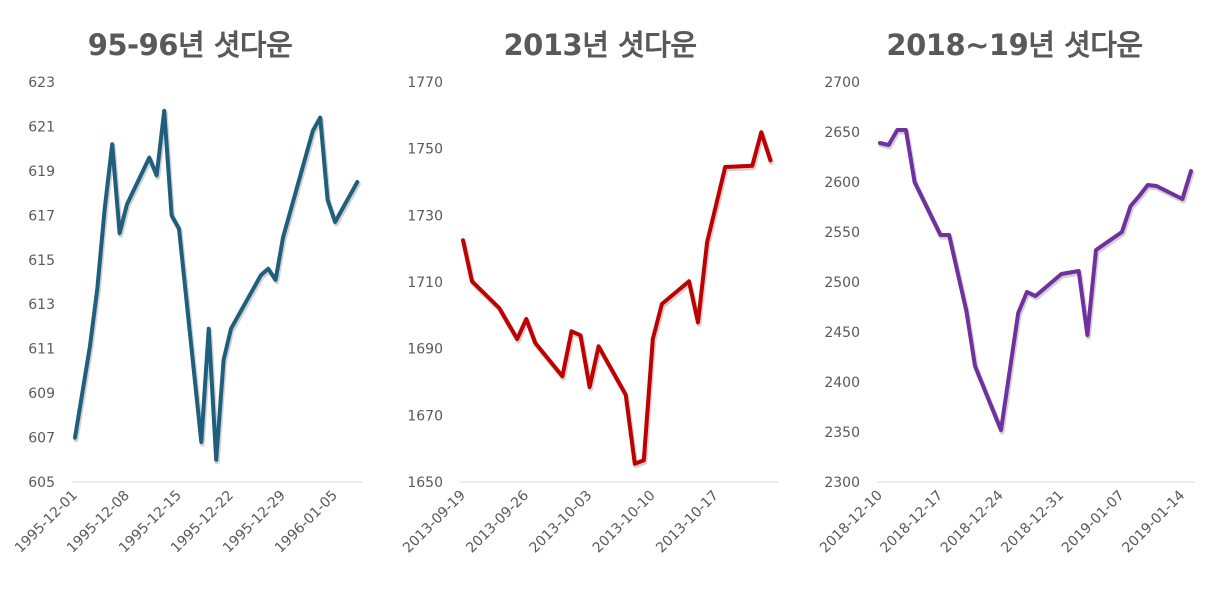 This screenshot has height=589, width=1219. I want to click on chart-title: 95-96년 셧다운, so click(190, 45).